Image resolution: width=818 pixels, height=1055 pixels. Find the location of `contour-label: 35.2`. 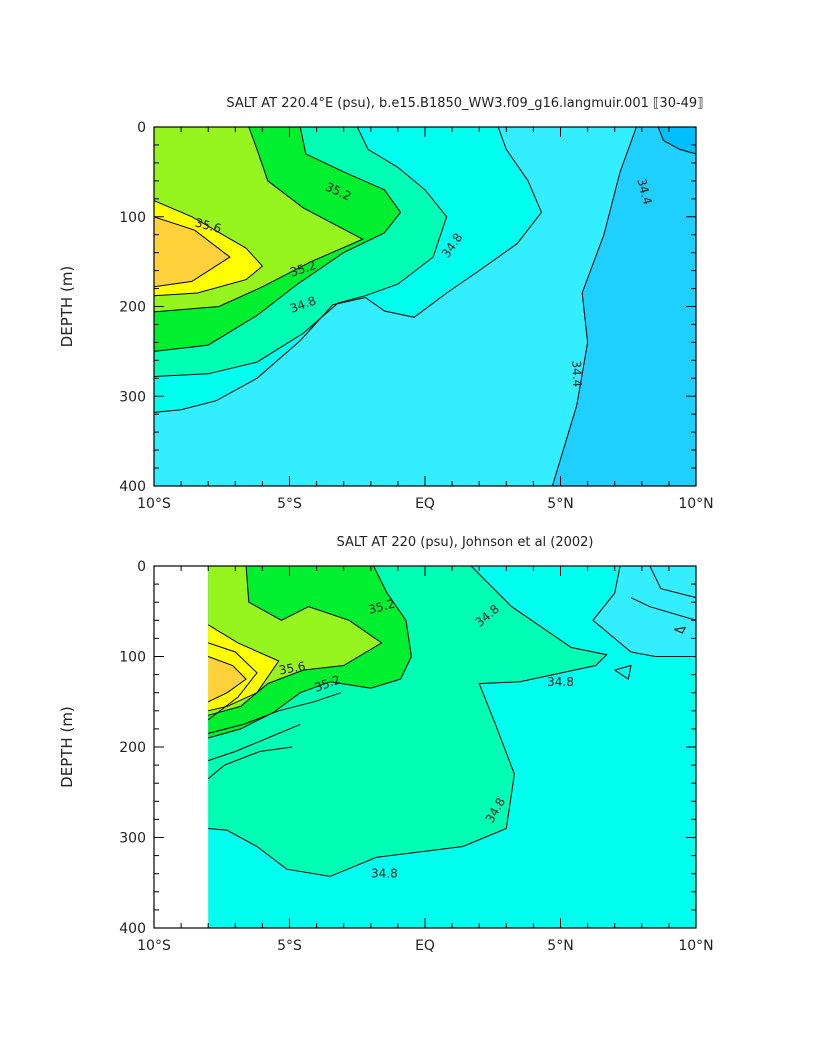

contour-label: 35.2 is located at coordinates (381, 607).